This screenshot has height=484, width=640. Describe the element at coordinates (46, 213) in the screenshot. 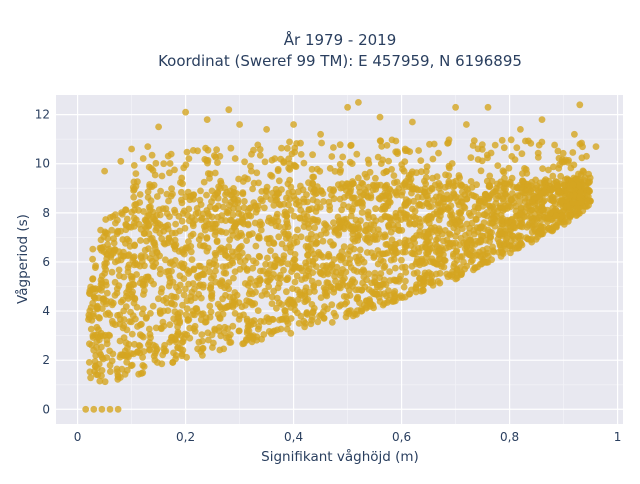

I see `y-tick-label: 8` at that location.